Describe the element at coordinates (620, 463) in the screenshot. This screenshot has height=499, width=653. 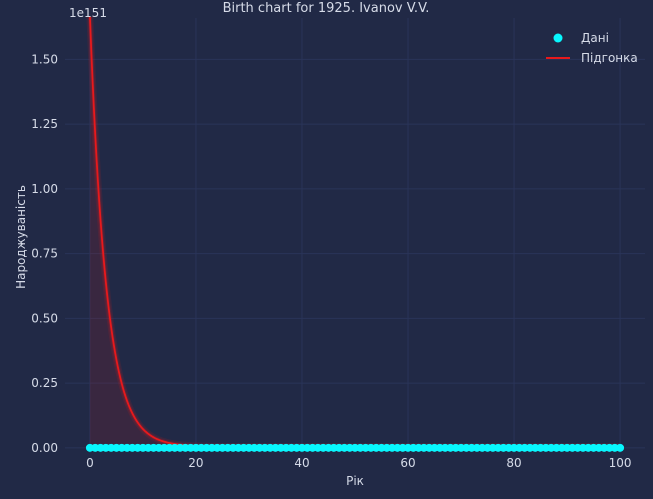
I see `x-tick-label: 100` at that location.